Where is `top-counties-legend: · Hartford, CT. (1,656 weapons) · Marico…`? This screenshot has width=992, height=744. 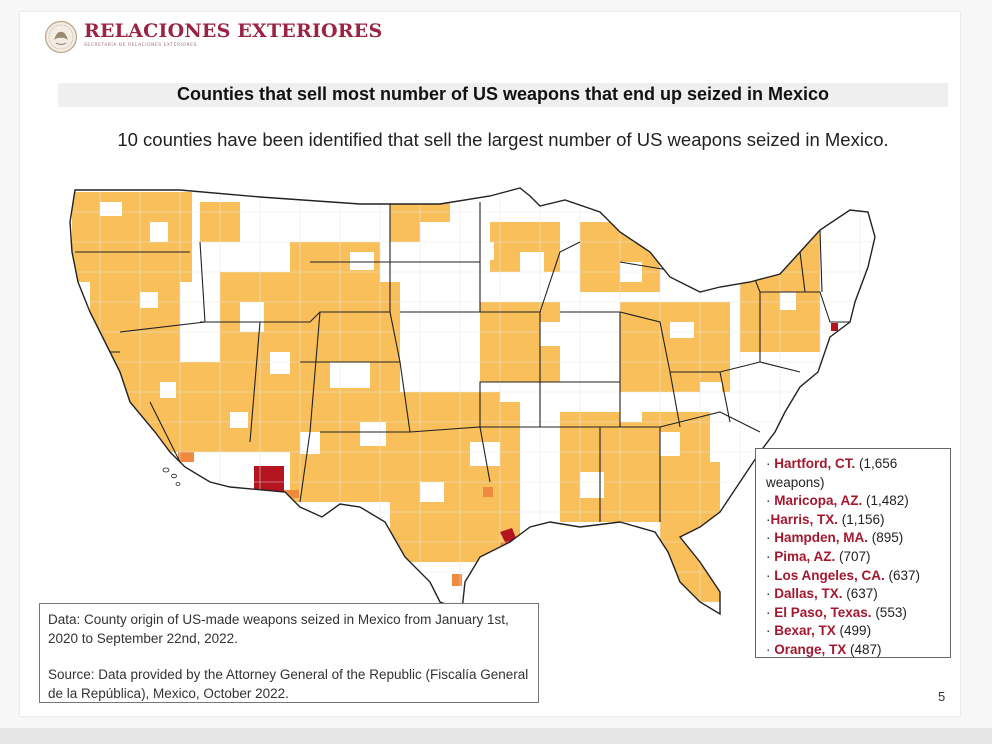
top-counties-legend: · Hartford, CT. (1,656 weapons) · Marico… is located at coordinates (853, 553).